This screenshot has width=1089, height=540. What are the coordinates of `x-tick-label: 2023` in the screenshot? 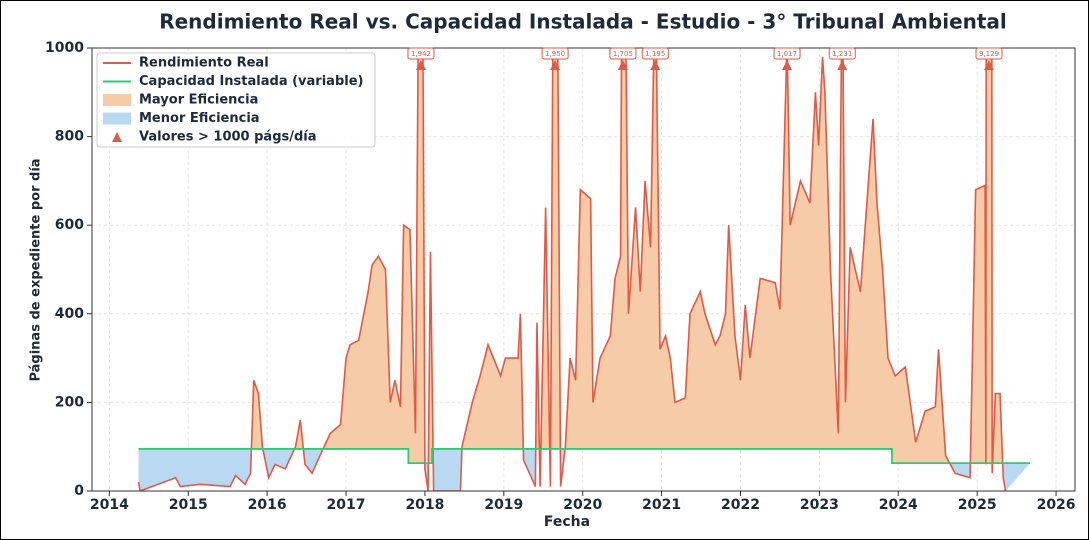 It's located at (819, 505).